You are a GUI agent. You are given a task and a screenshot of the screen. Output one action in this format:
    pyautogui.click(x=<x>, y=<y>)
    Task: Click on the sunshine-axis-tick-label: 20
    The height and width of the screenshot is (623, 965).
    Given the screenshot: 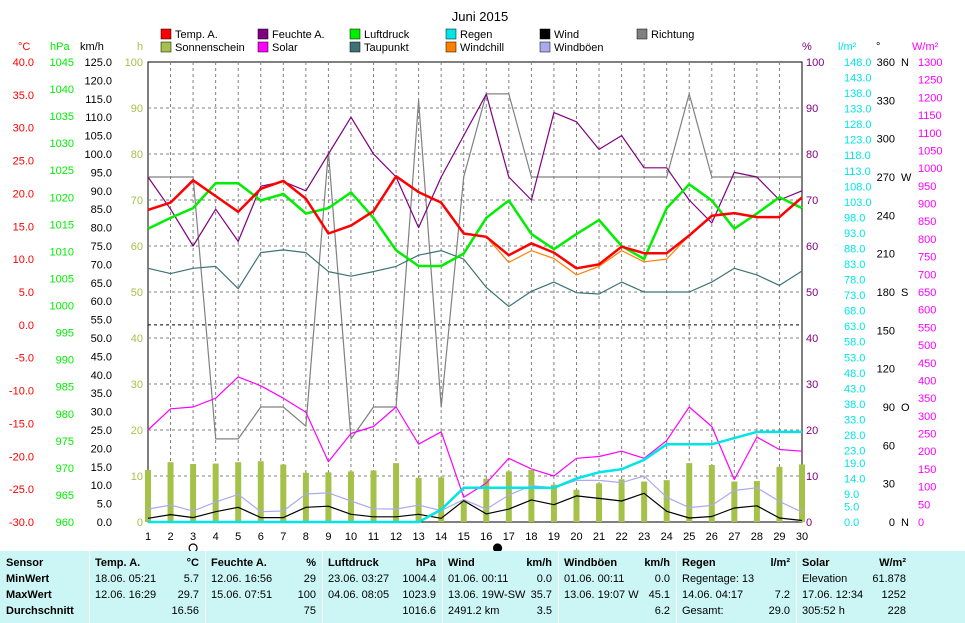 What is the action you would take?
    pyautogui.click(x=137, y=431)
    